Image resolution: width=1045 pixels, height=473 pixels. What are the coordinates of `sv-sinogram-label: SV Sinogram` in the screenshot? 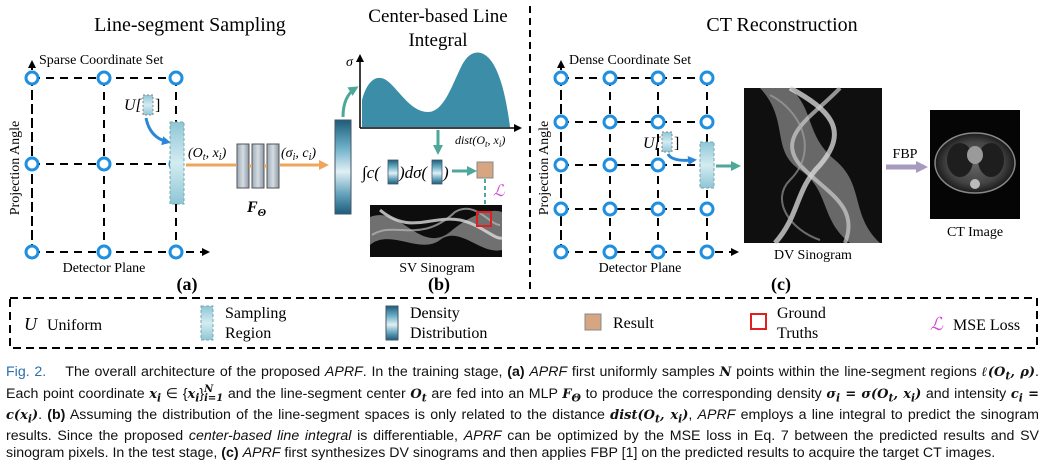 It's located at (437, 268).